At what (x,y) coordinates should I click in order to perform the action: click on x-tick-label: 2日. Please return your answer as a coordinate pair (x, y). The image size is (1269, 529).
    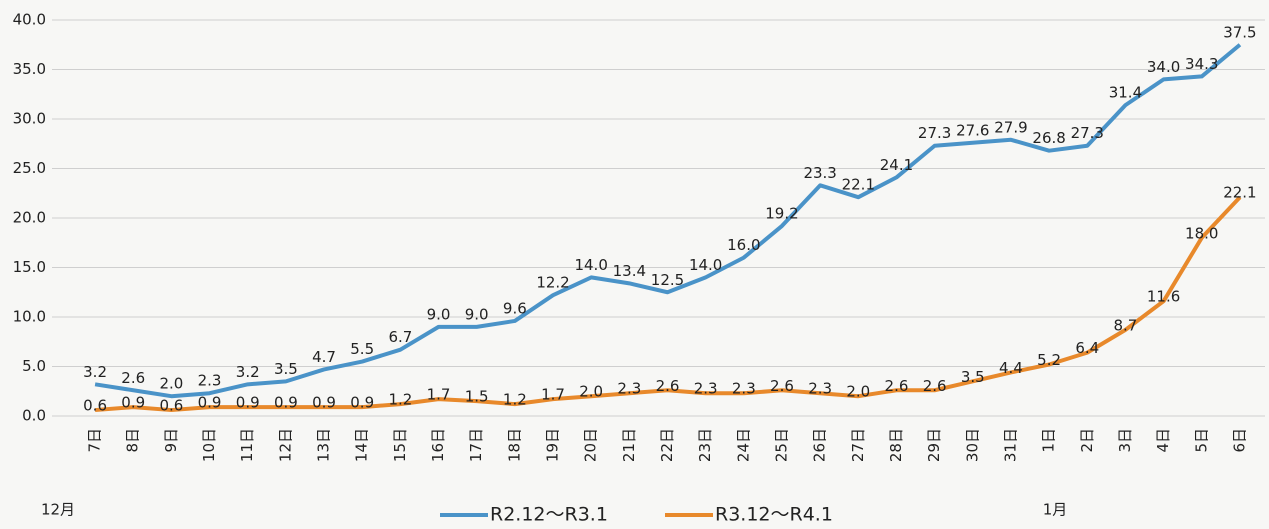
    Looking at the image, I should click on (1087, 440).